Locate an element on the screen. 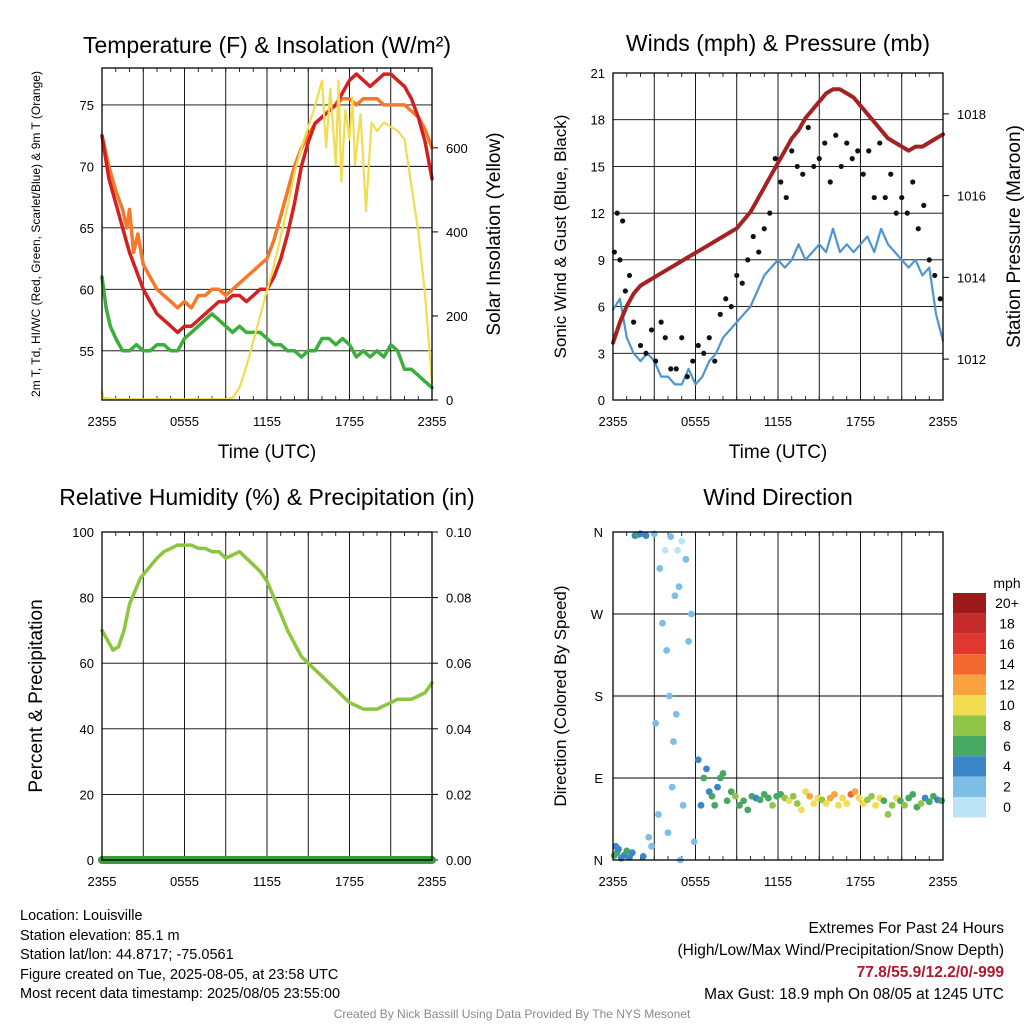 This screenshot has height=1024, width=1024. humidity-frame is located at coordinates (267, 696).